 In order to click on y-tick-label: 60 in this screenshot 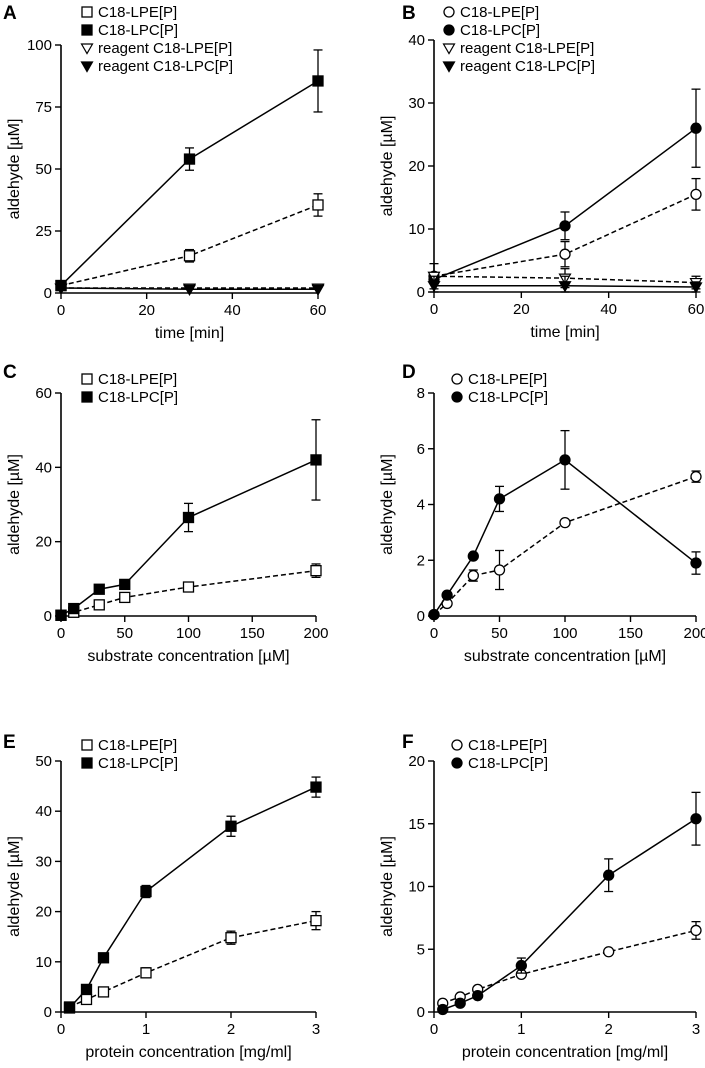, I will do `click(43, 393)`.